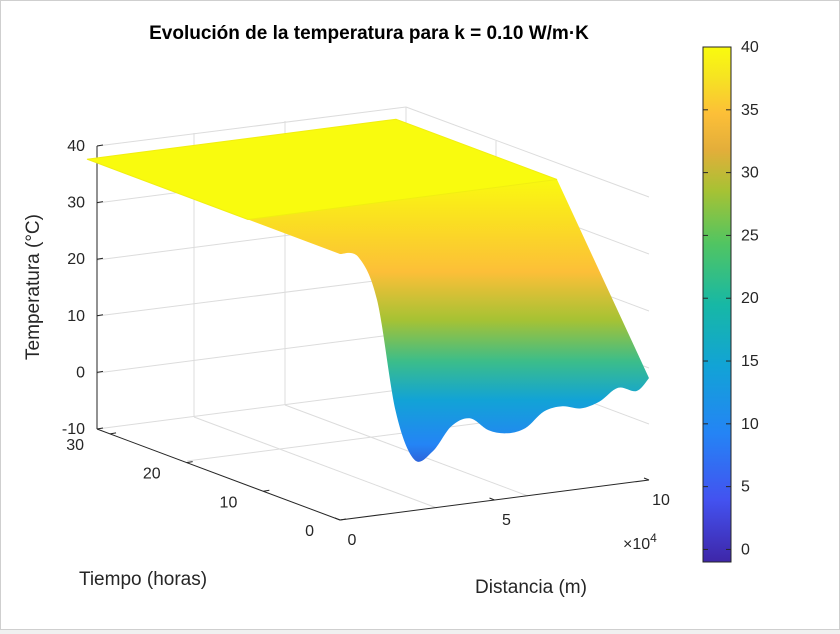  Describe the element at coordinates (251, 409) in the screenshot. I see `grid-floor-back` at that location.